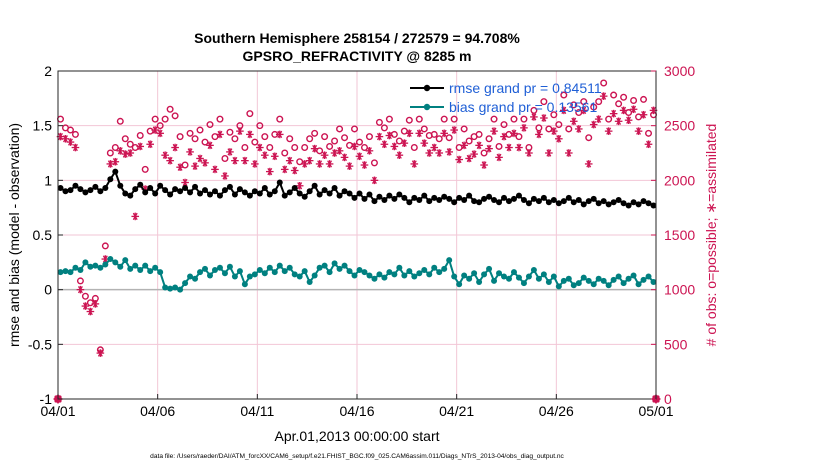 This screenshot has width=830, height=470. Describe the element at coordinates (679, 71) in the screenshot. I see `y-tick-label-right: 3000` at that location.